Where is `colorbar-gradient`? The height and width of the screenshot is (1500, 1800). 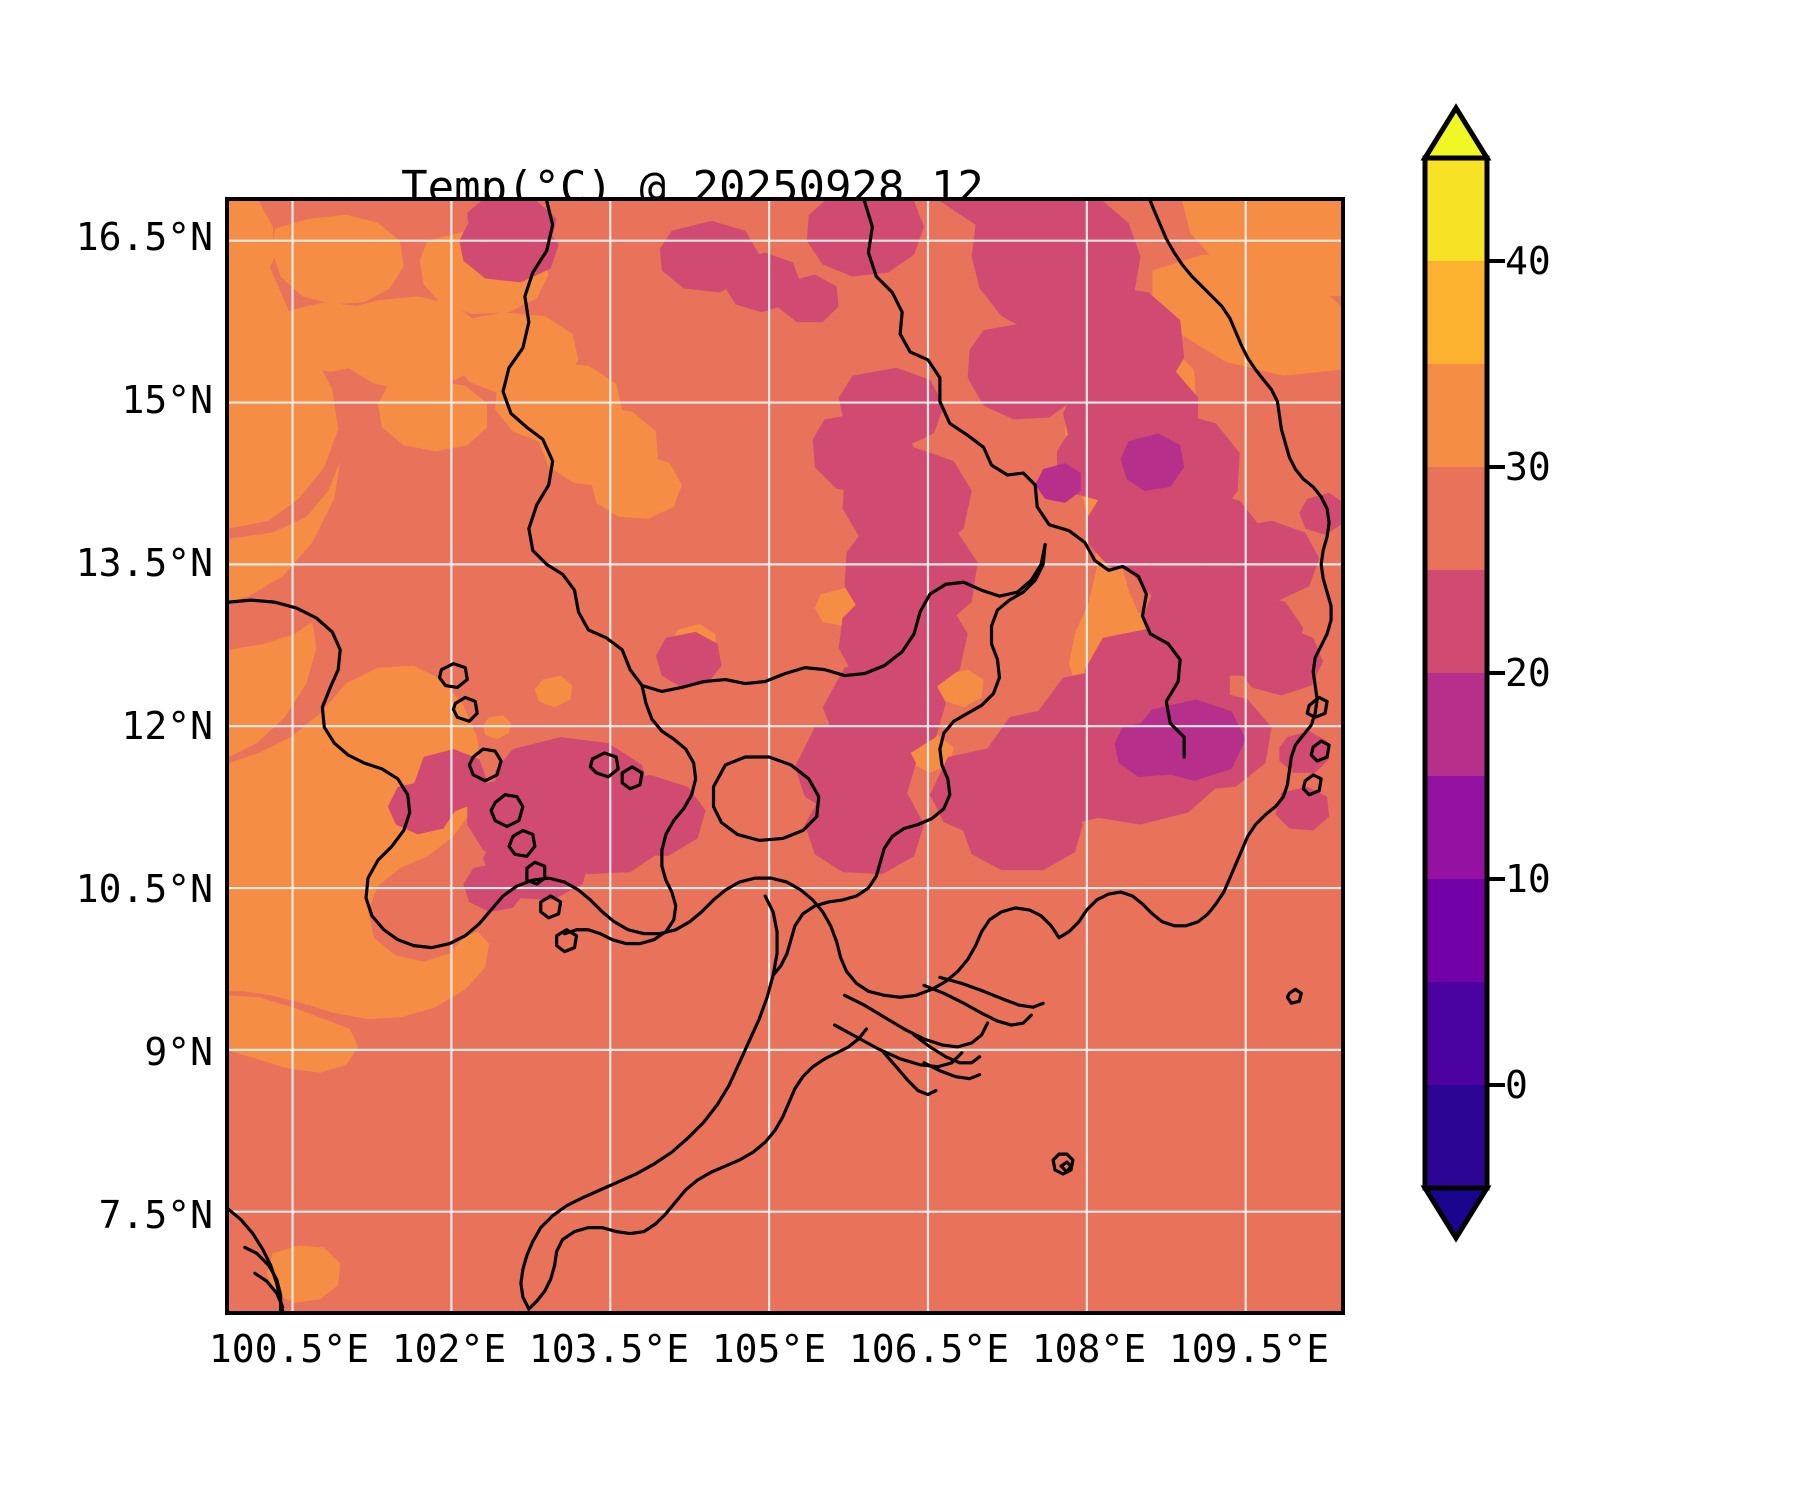
colorbar-gradient is located at coordinates (1456, 745).